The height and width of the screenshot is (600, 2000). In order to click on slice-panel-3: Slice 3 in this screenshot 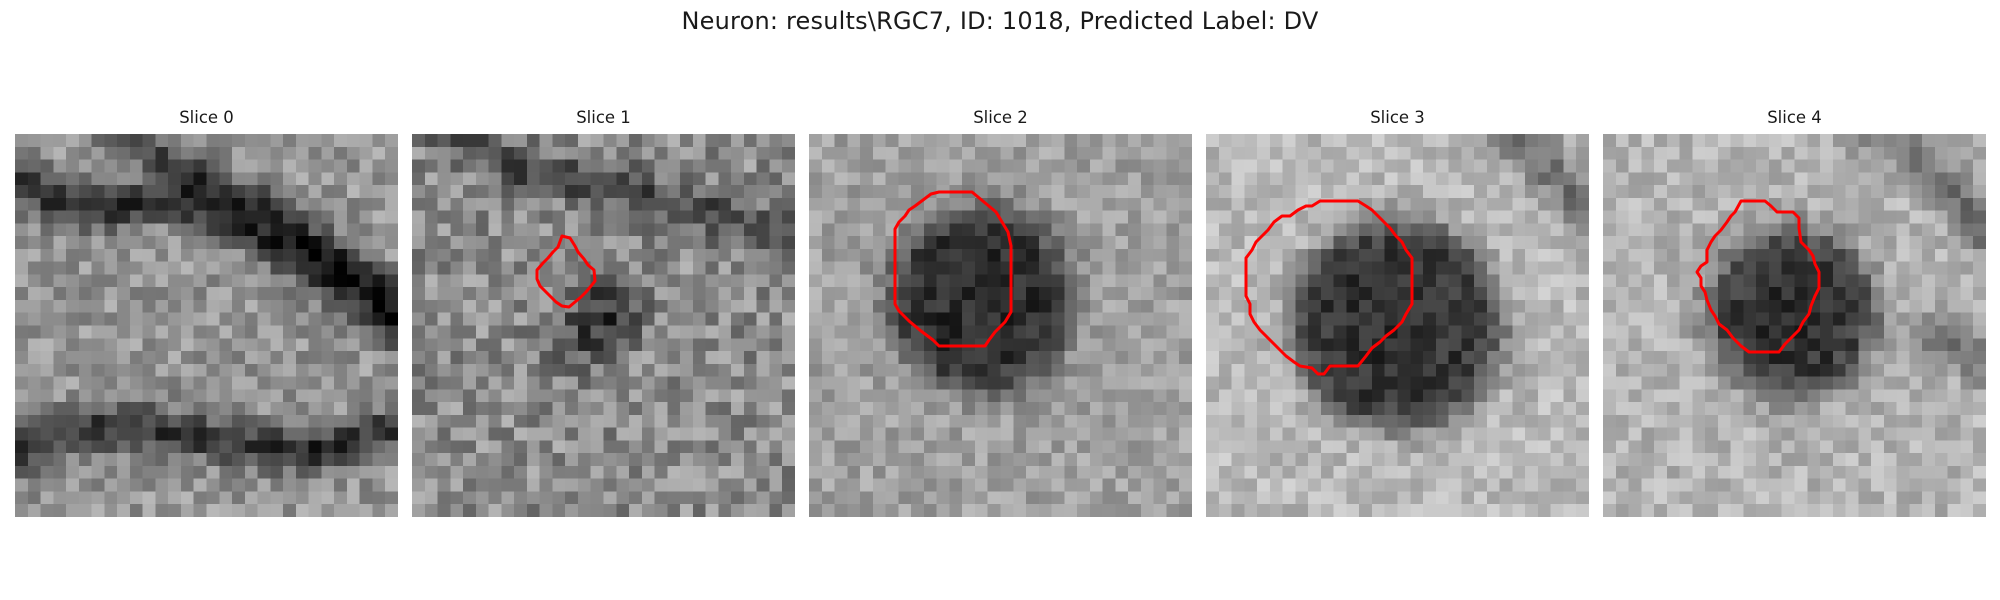, I will do `click(1397, 313)`.